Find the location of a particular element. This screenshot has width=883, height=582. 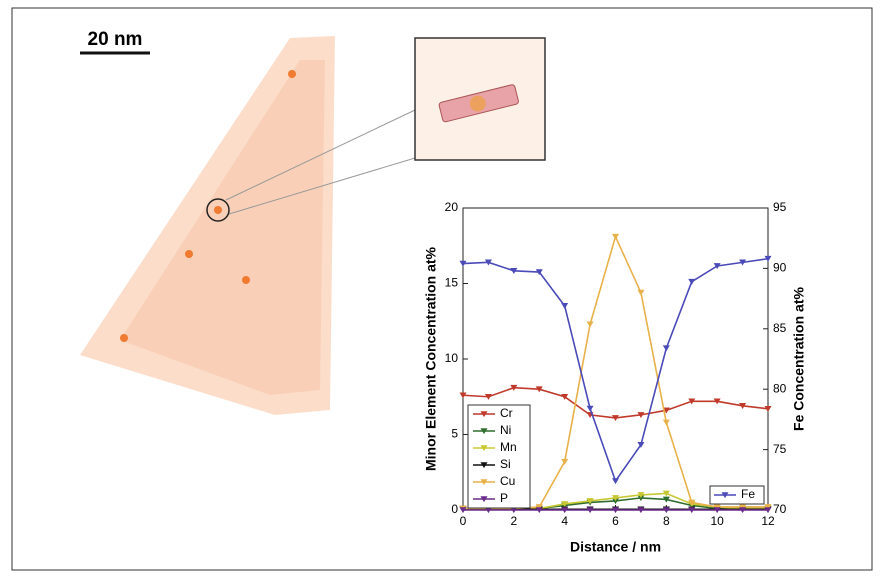

legend-label: Ni is located at coordinates (505, 430).